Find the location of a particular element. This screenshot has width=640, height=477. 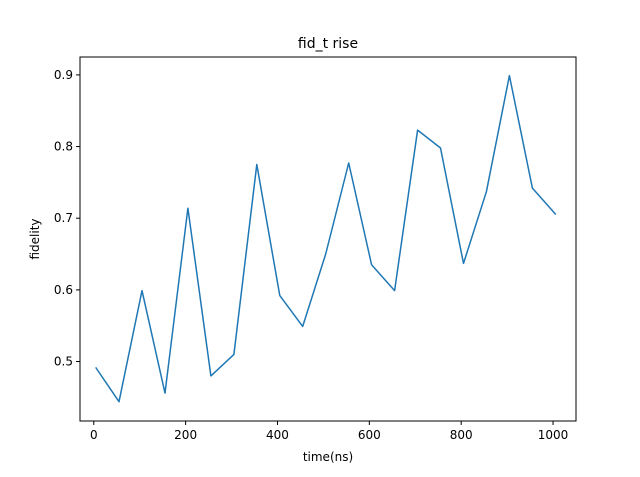

x-tick-label: 0 is located at coordinates (94, 435).